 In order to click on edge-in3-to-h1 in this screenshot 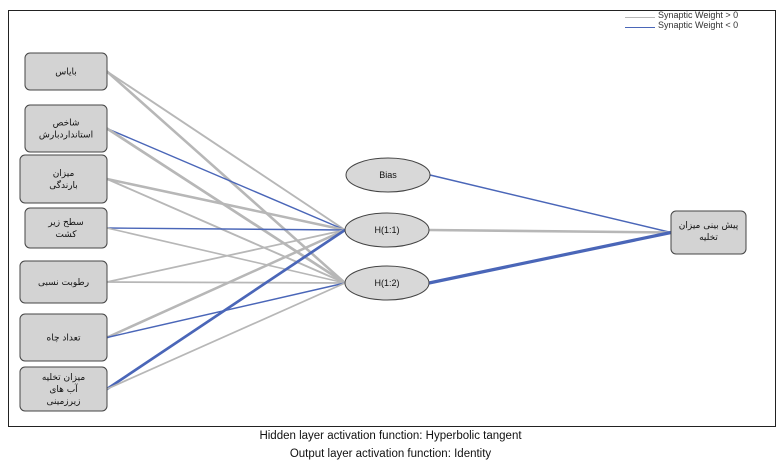, I will do `click(226, 229)`.